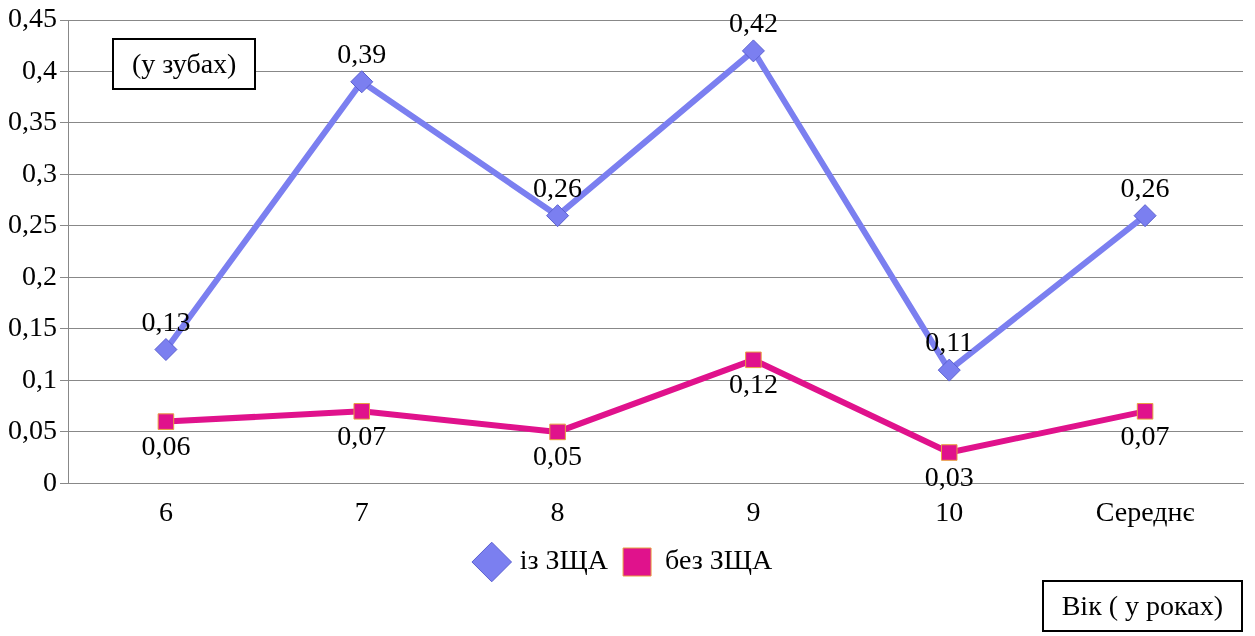  I want to click on x-axis-title: Вік ( у роках), so click(1142, 606).